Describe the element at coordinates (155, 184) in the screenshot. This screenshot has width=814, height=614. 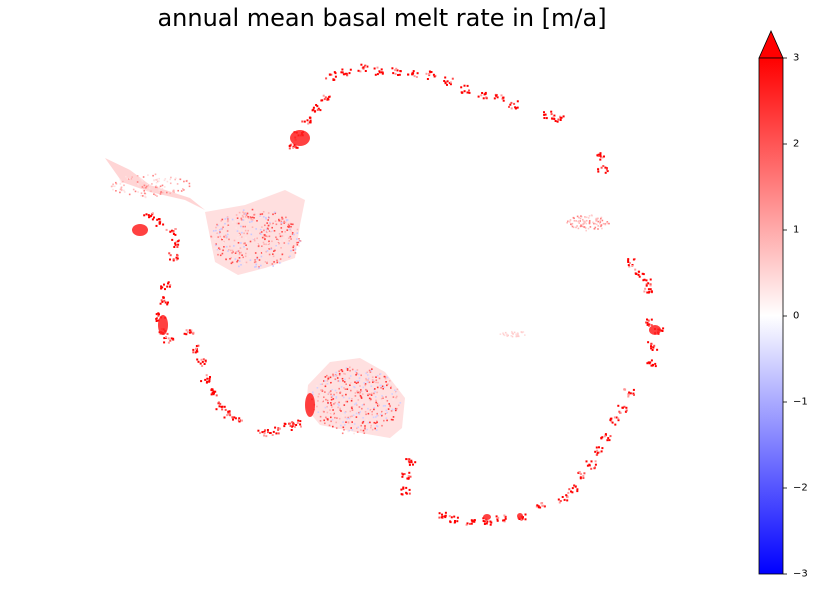
I see `peninsula-shelf` at that location.